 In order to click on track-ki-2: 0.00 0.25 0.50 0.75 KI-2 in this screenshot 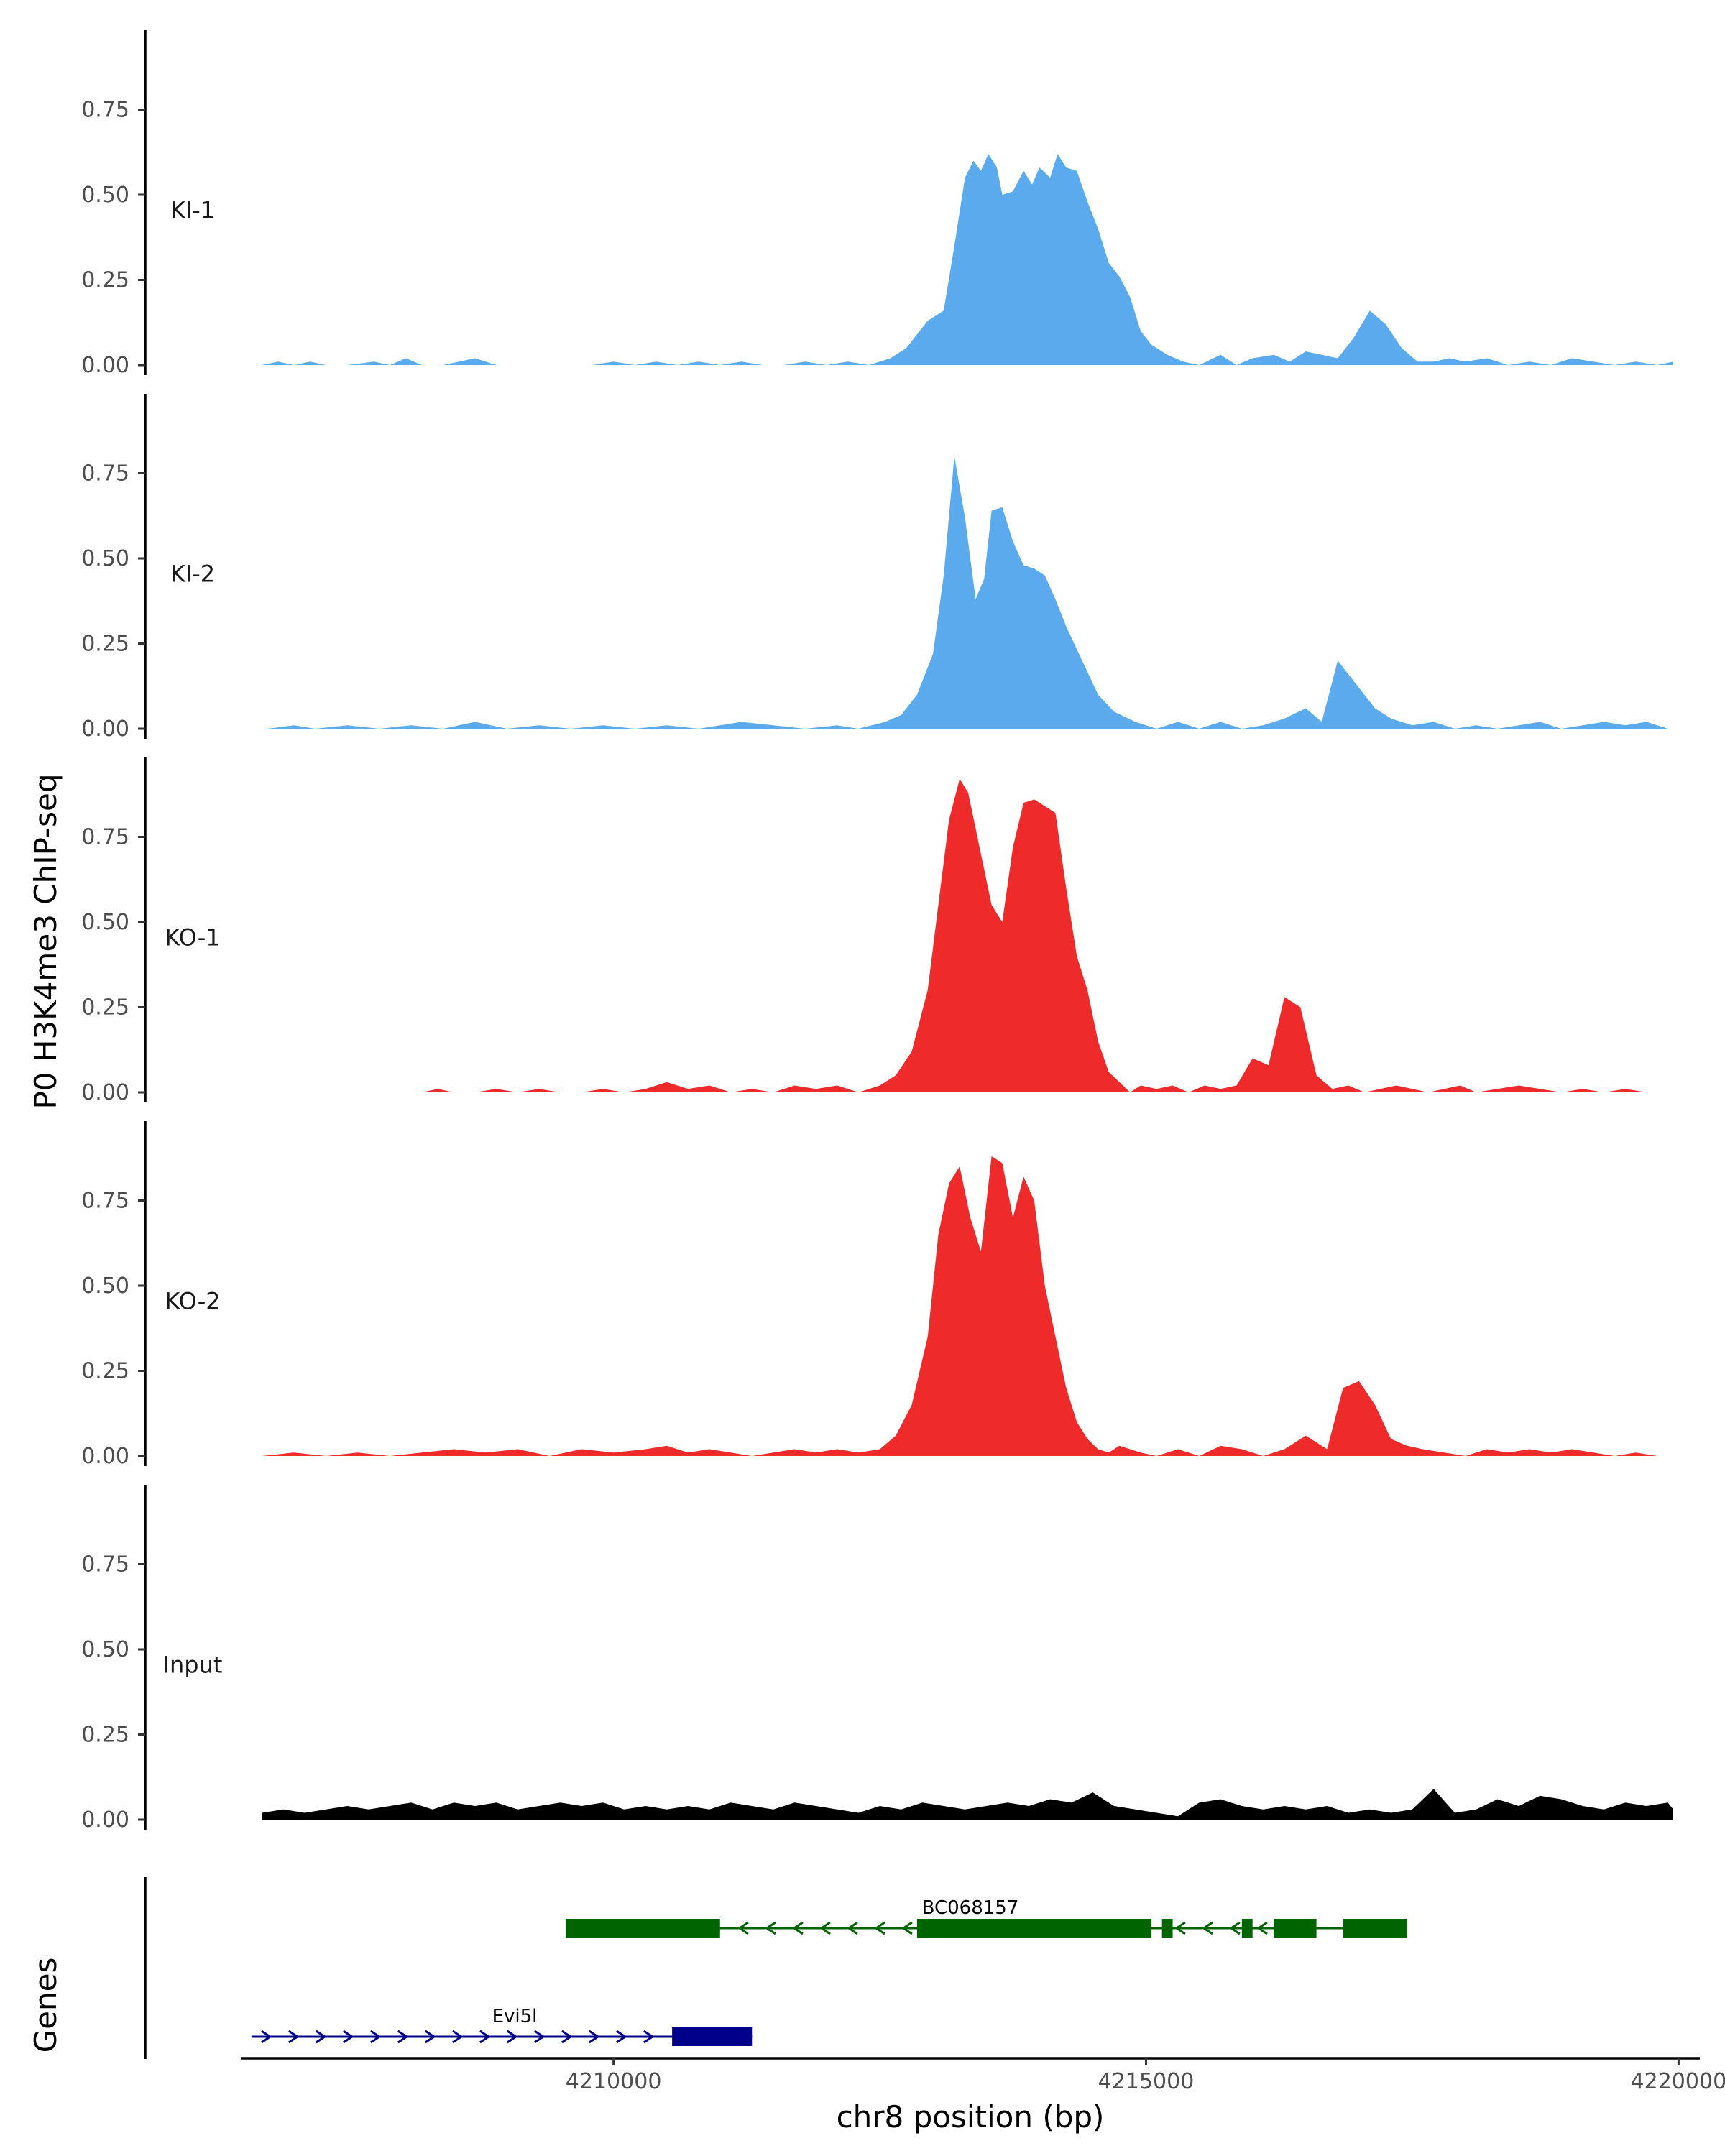, I will do `click(874, 568)`.